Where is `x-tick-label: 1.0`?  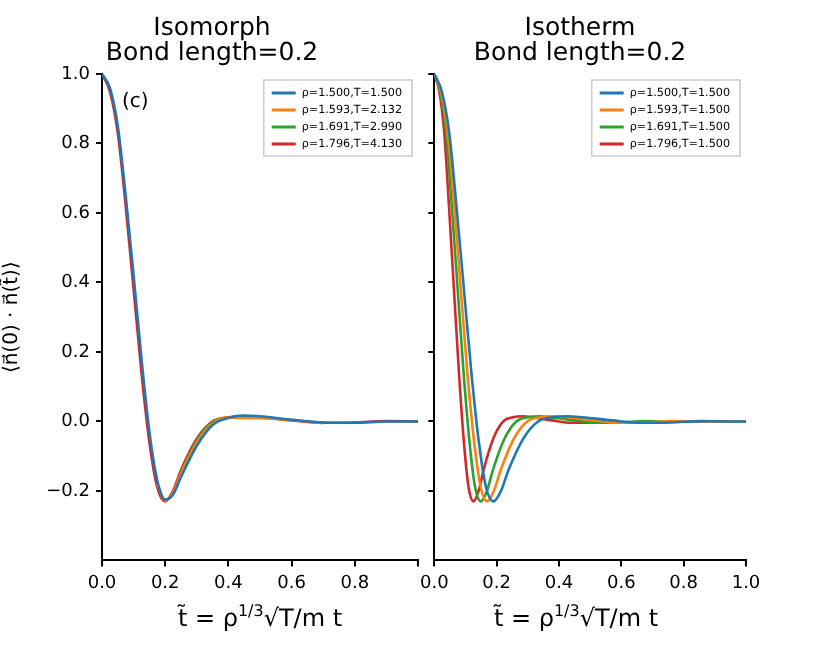
x-tick-label: 1.0 is located at coordinates (746, 583).